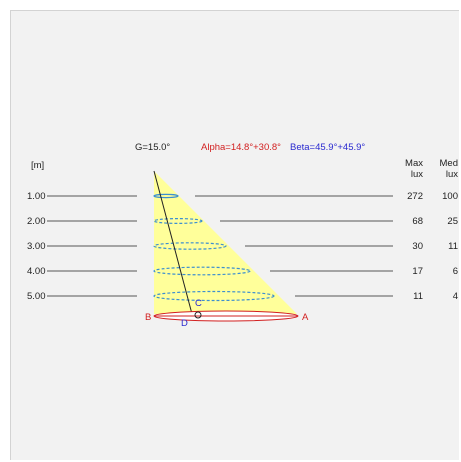  I want to click on row-med-lux: 100, so click(450, 196).